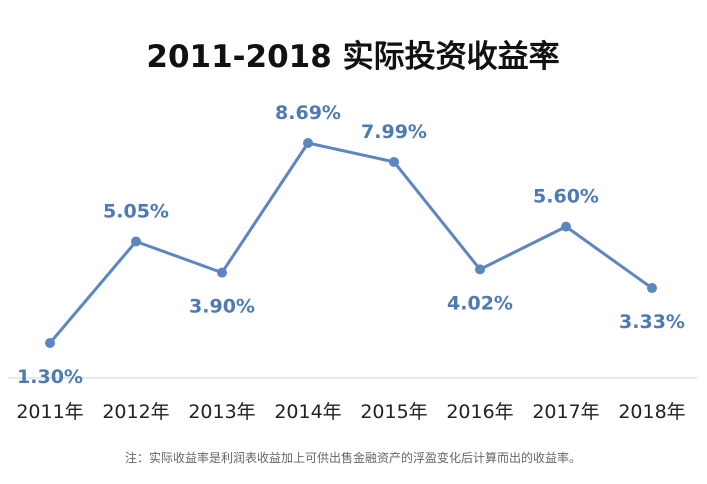 The height and width of the screenshot is (484, 707). I want to click on x-tick-label: 2018年, so click(651, 412).